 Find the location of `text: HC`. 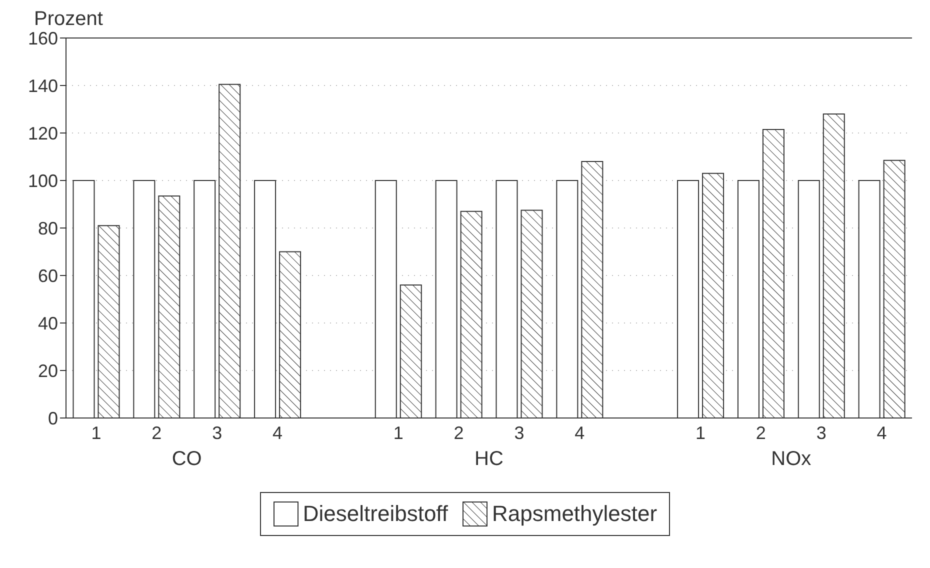

text: HC is located at coordinates (489, 459).